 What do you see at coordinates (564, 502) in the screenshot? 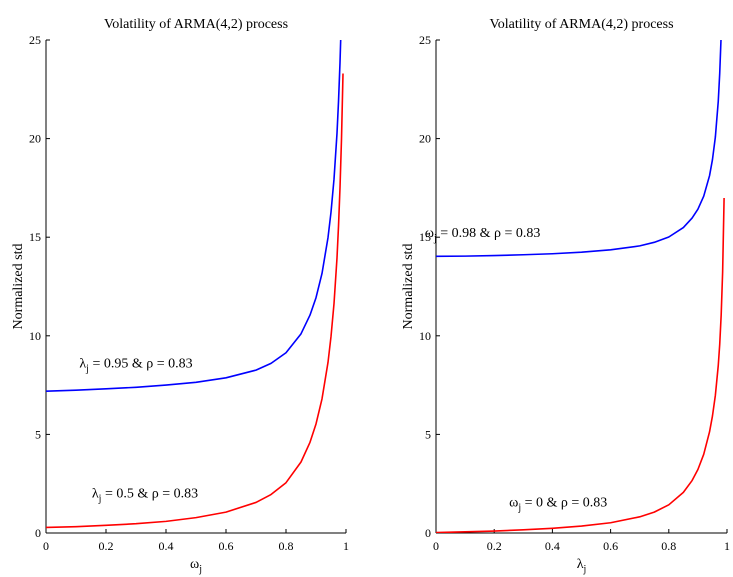
I see `annotation-text: = 0 & ρ = 0.83` at bounding box center [564, 502].